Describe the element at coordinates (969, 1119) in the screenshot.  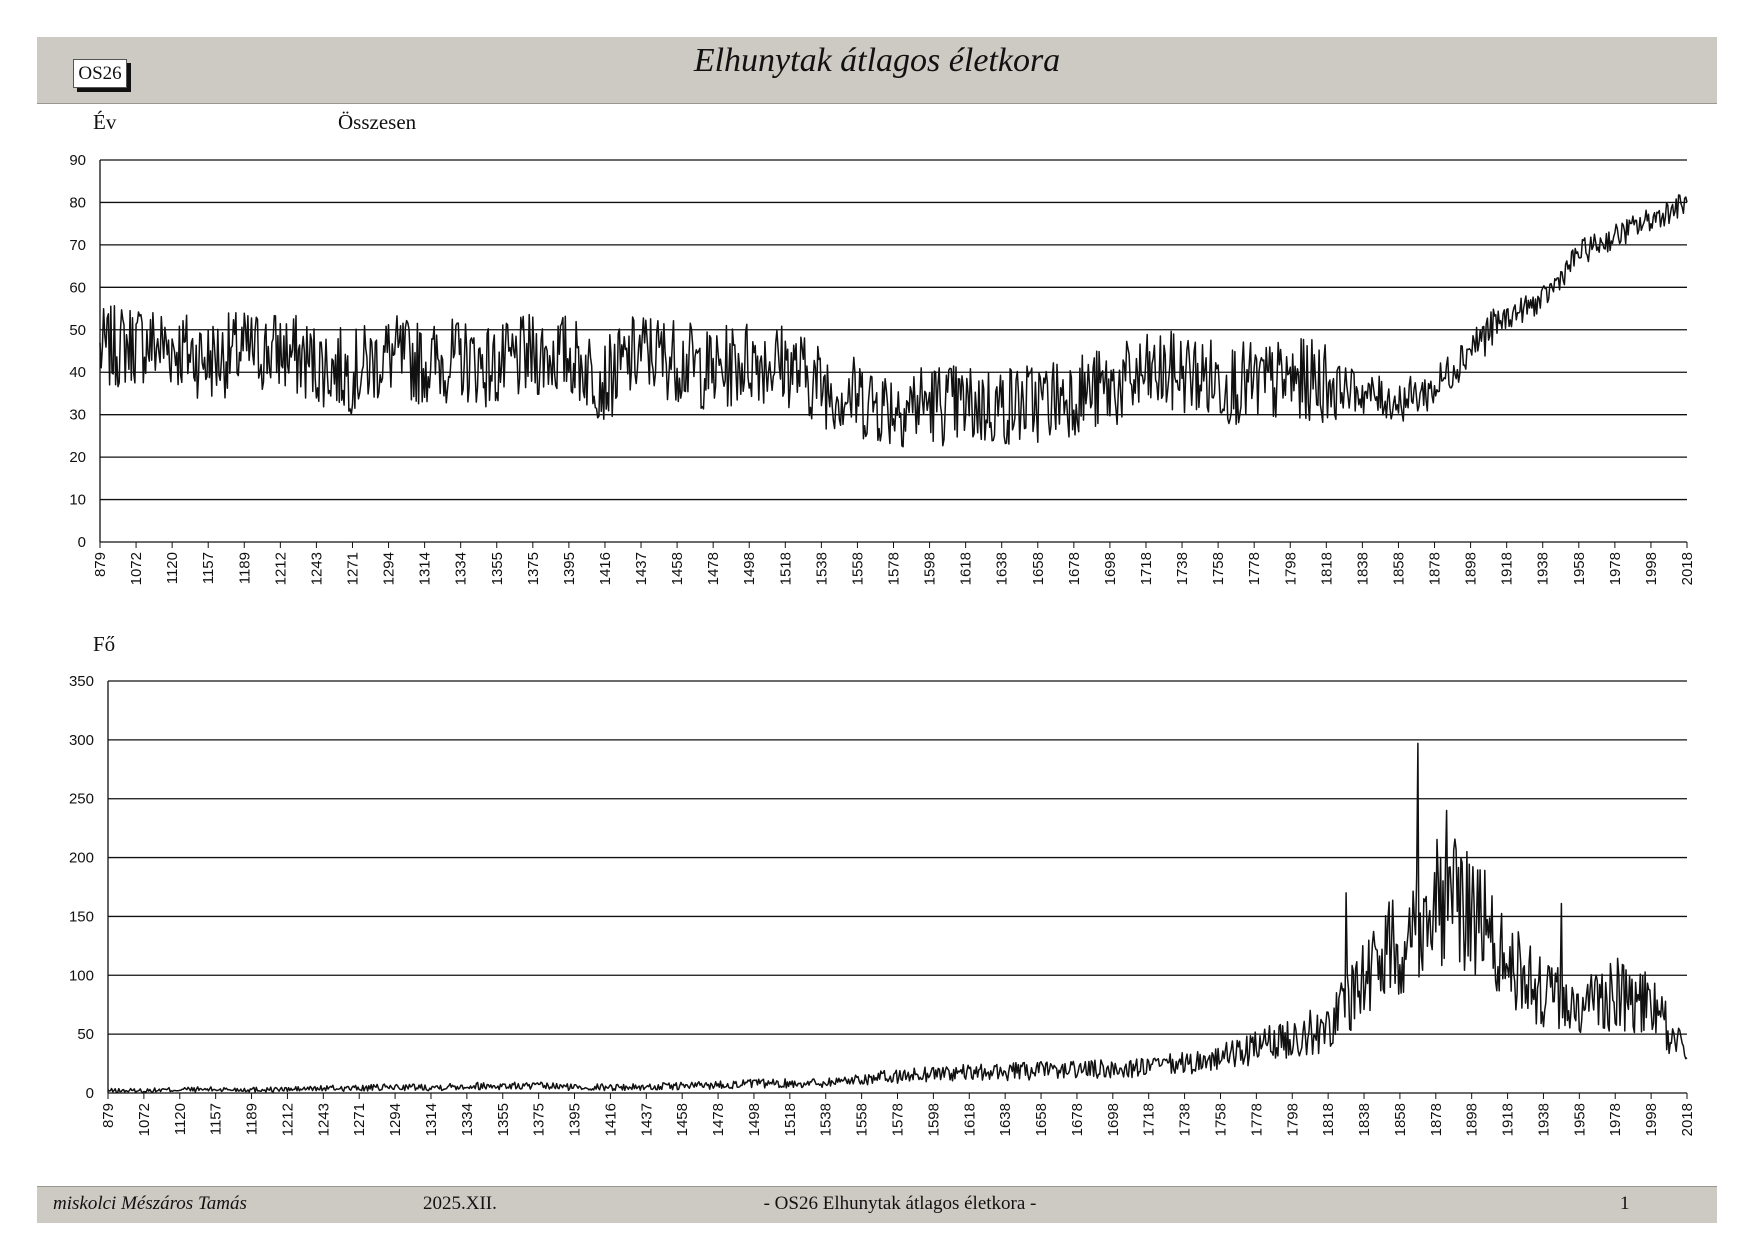
I see `x-tick-label: 1618` at that location.